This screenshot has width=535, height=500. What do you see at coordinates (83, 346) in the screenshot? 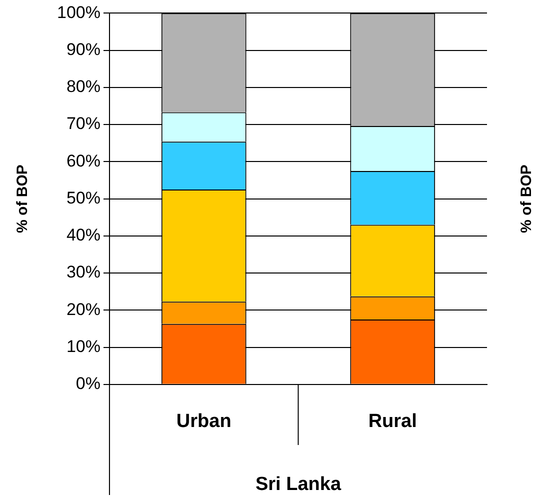
I see `y-tick-label: 10%` at bounding box center [83, 346].